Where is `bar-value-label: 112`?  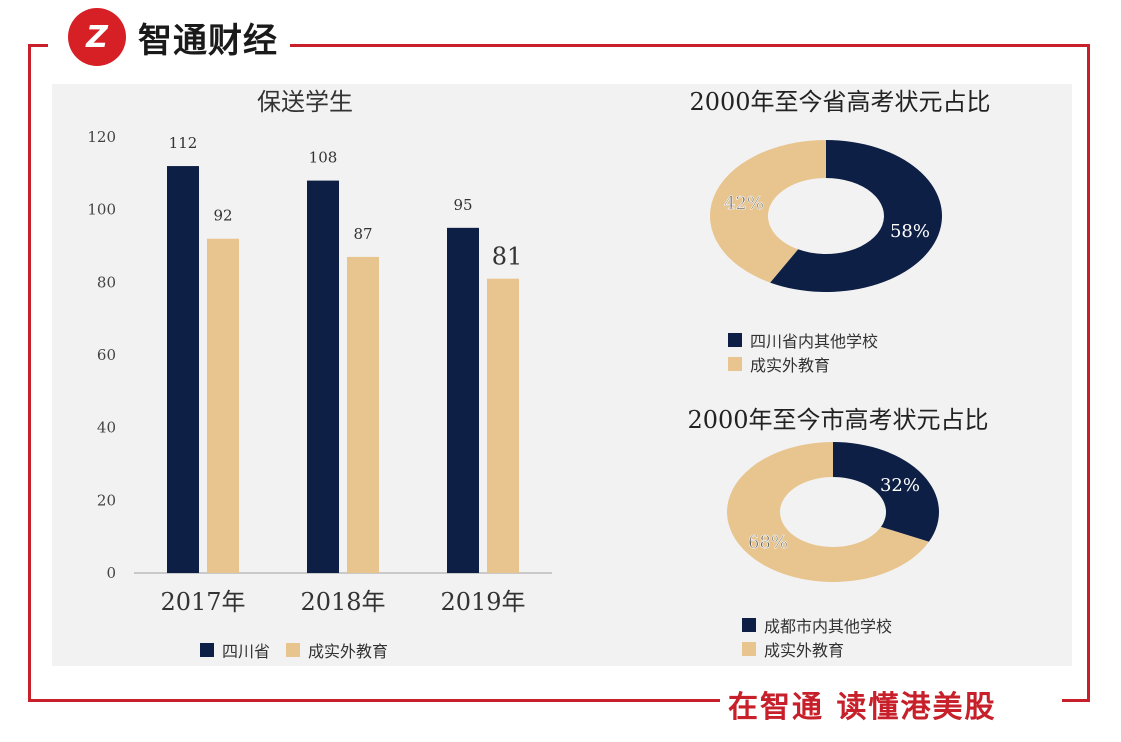 bar-value-label: 112 is located at coordinates (183, 143).